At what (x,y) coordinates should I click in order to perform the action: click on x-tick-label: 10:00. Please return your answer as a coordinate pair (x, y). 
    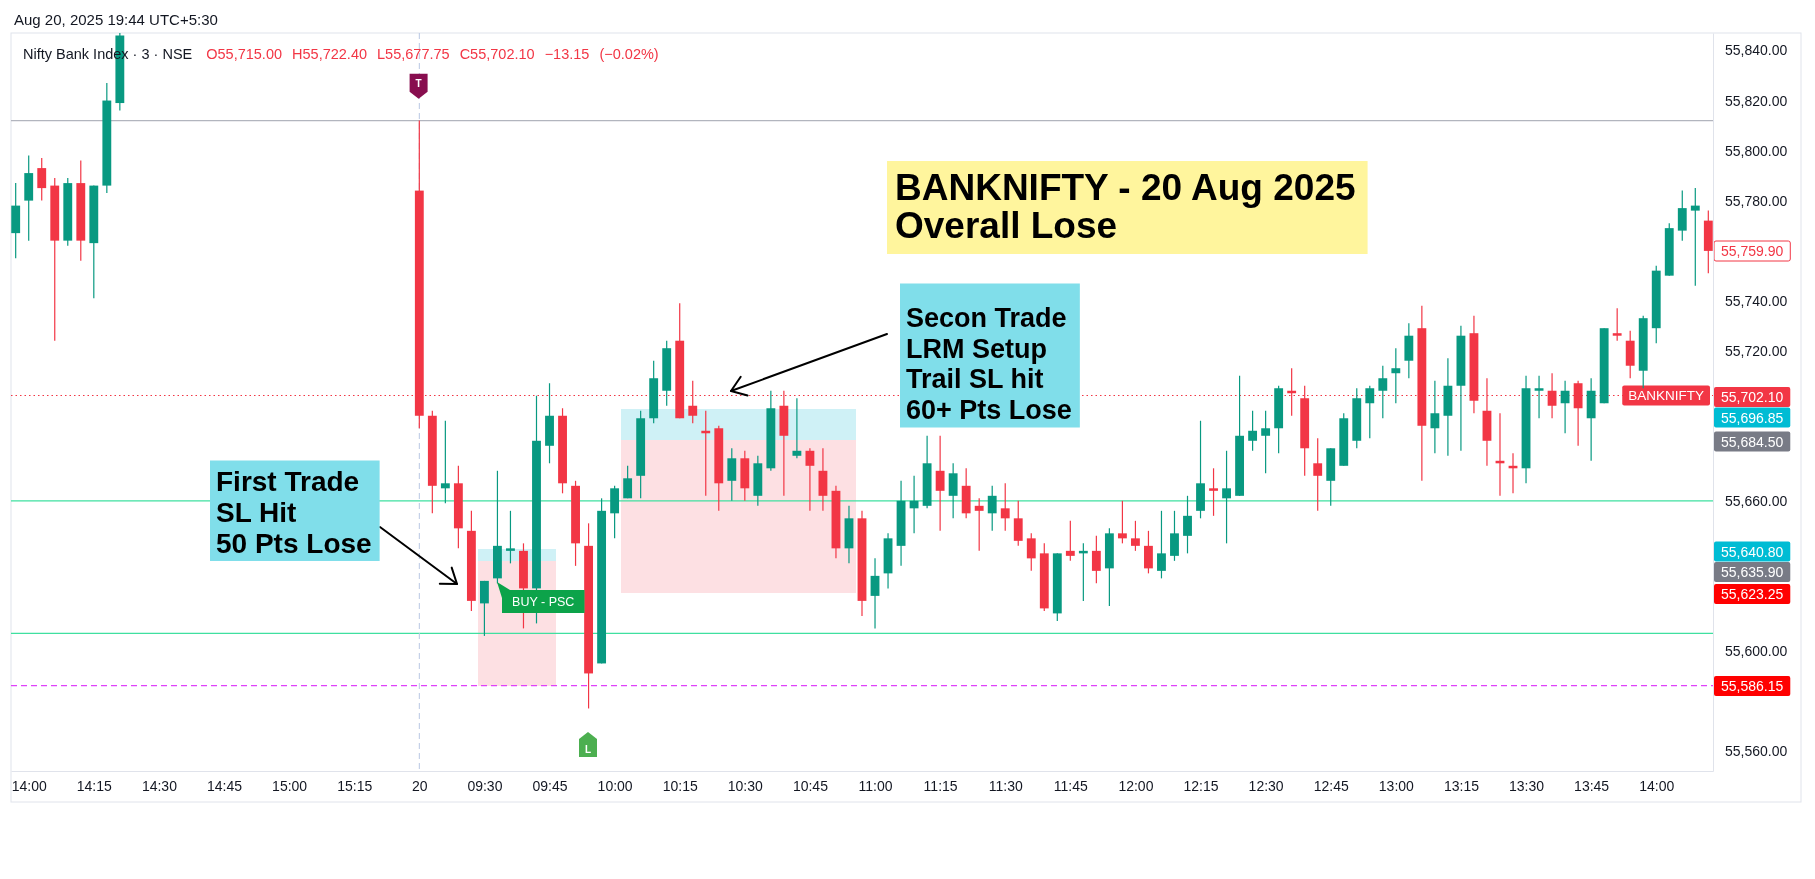
    Looking at the image, I should click on (615, 785).